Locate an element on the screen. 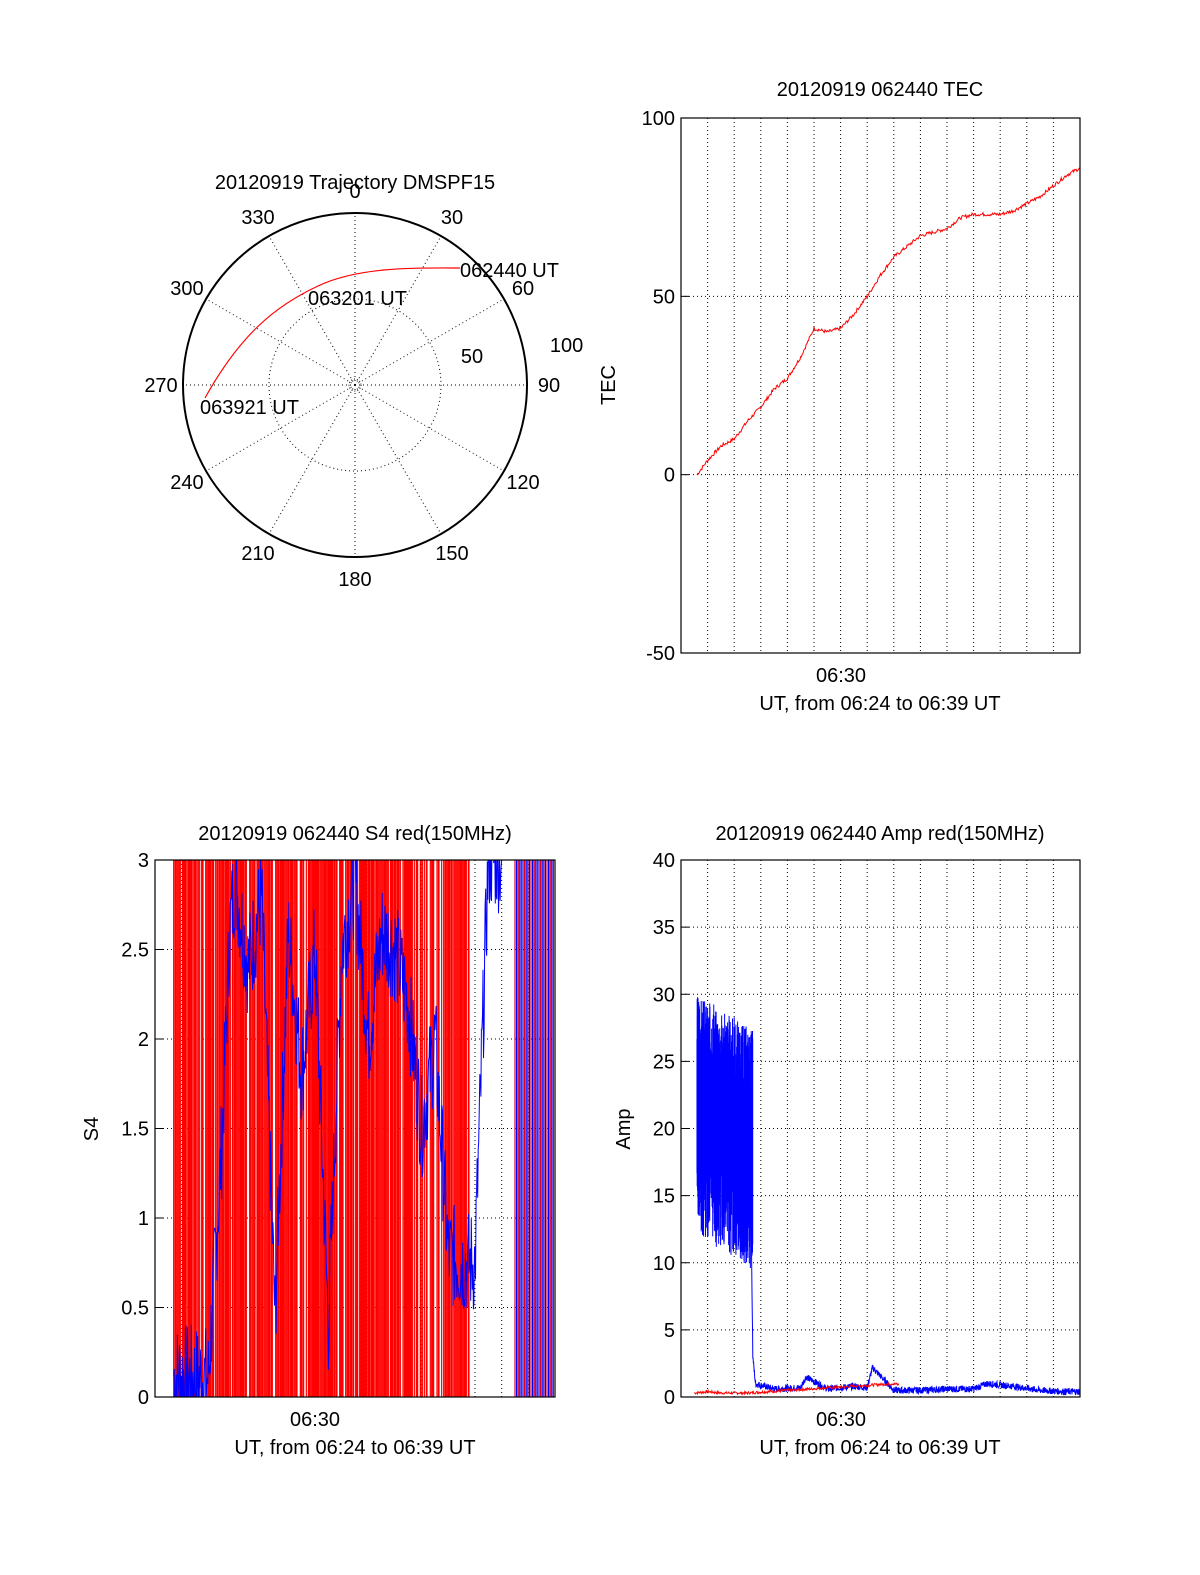  y-tick-label: 100 is located at coordinates (658, 119).